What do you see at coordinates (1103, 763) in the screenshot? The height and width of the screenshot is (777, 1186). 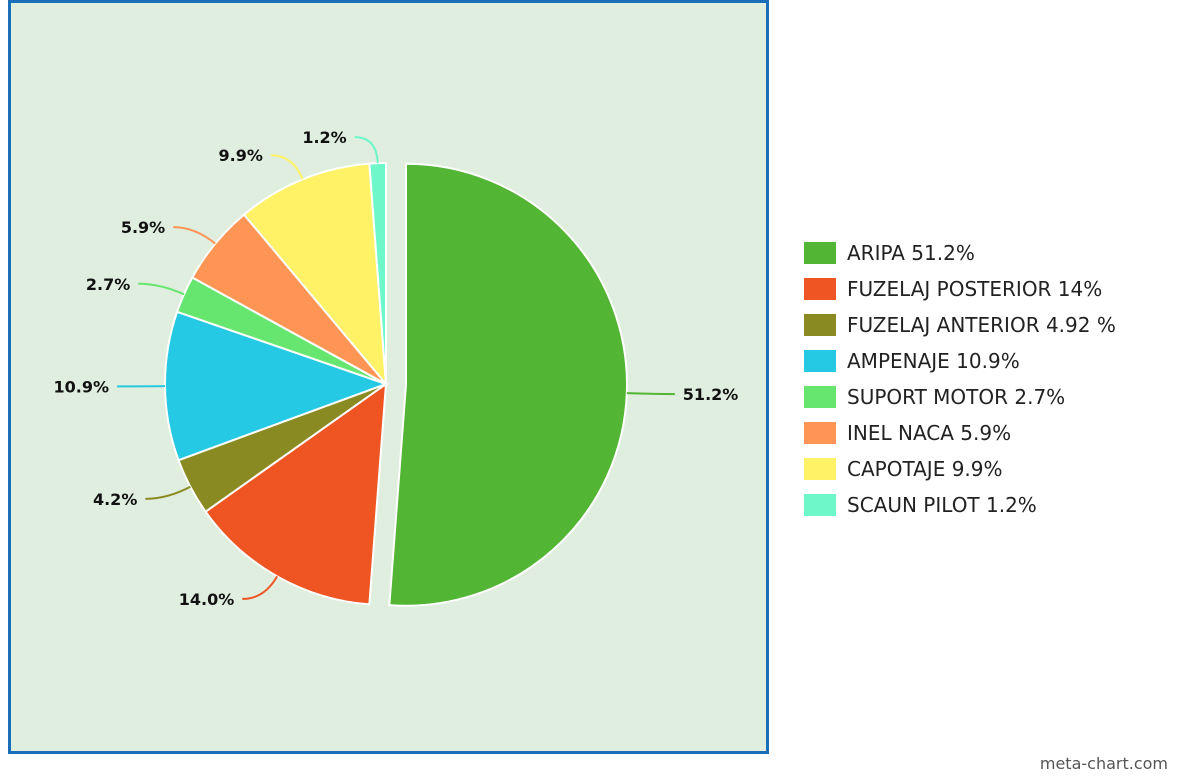 I see `watermark: meta-chart.com` at bounding box center [1103, 763].